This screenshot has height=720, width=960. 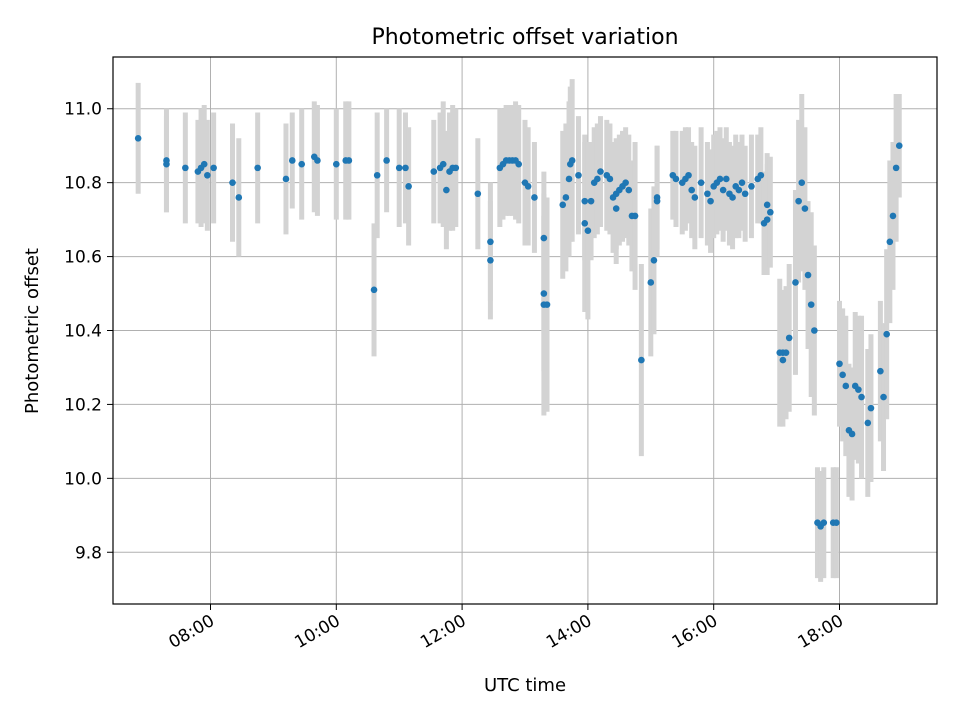 I want to click on x-axis-label: UTC time, so click(x=525, y=685).